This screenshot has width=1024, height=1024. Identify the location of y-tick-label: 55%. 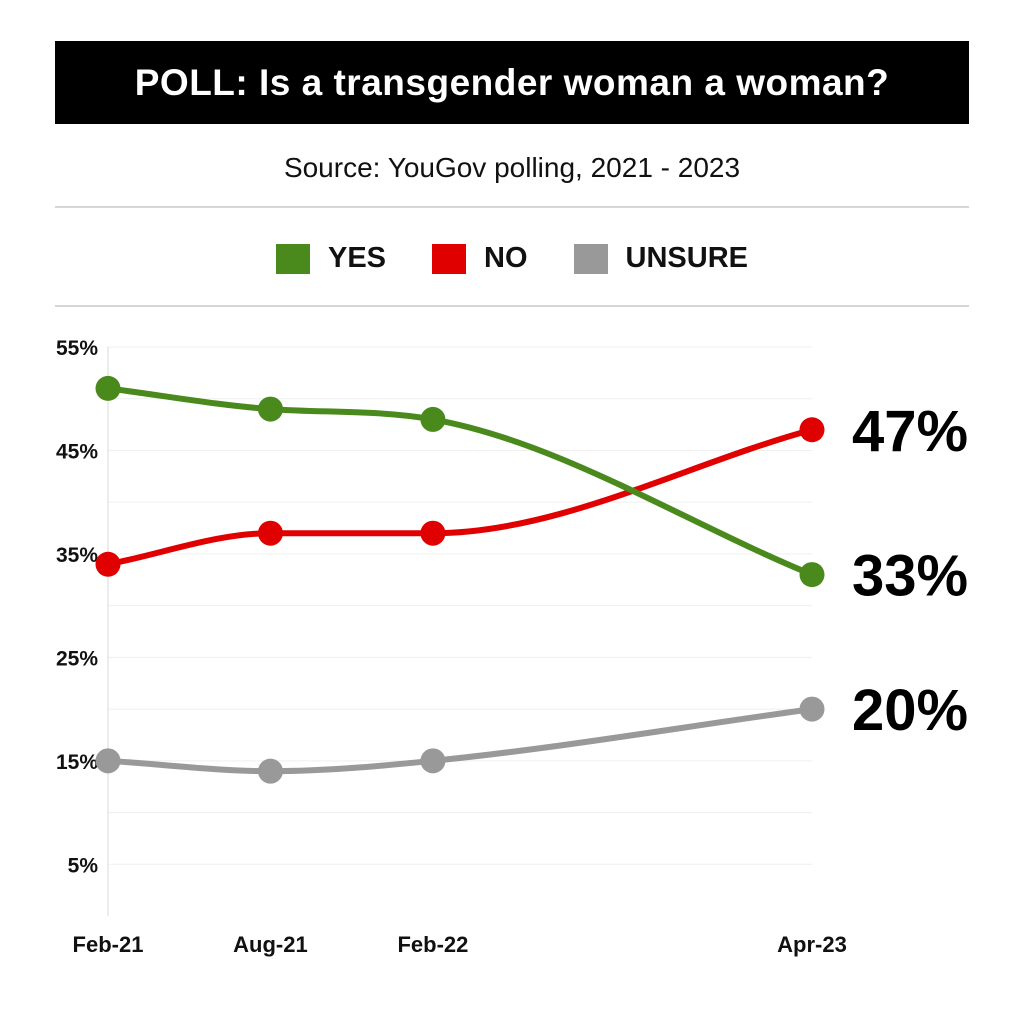
(77, 348).